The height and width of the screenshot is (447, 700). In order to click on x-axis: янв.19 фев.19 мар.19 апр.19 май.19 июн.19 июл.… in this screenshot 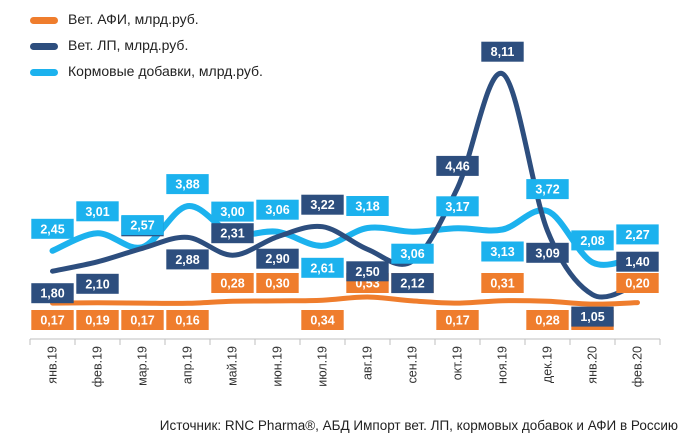, I will do `click(345, 362)`.